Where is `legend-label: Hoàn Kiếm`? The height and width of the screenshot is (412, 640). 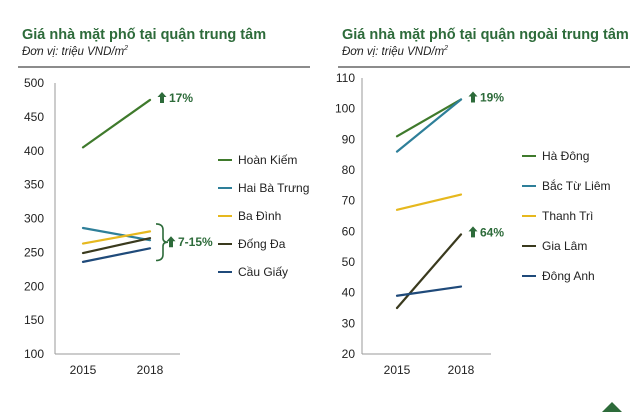
legend-label: Hoàn Kiếm is located at coordinates (267, 160).